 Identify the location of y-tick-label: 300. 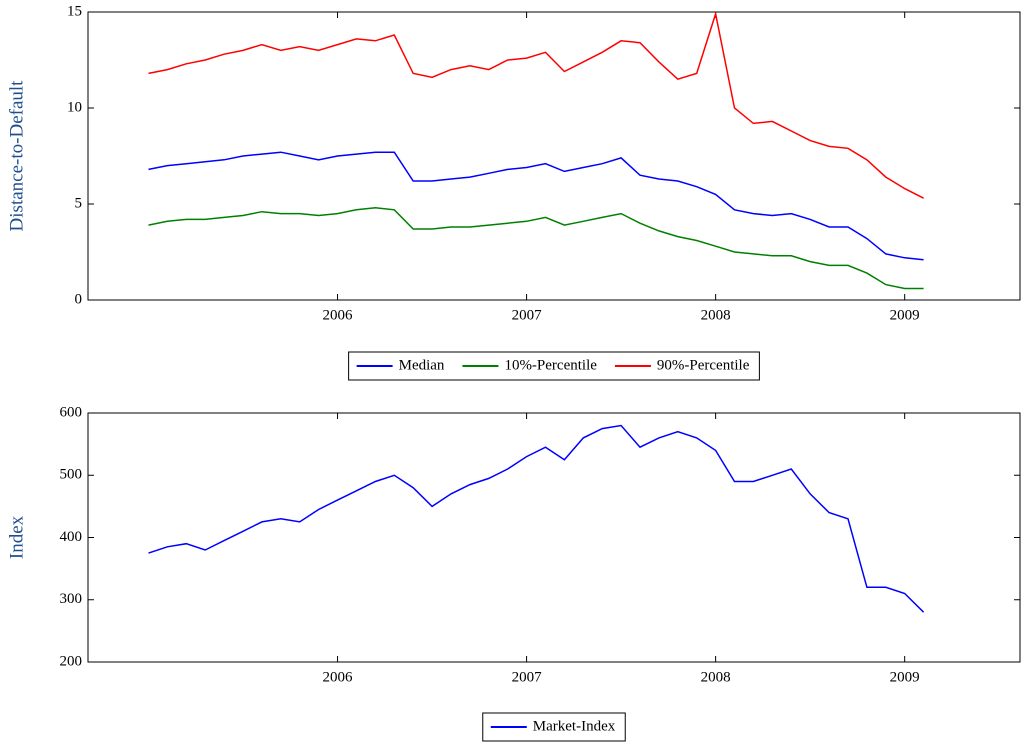
(71, 599).